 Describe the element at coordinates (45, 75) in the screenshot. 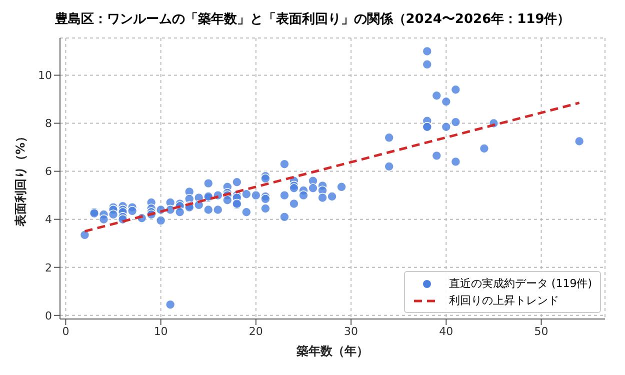

I see `y-tick-label: 10` at that location.